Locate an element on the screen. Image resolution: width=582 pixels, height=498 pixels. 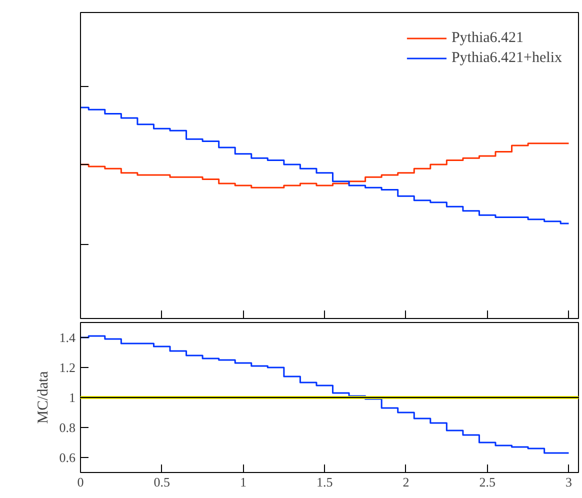
x-tick-label: 1 is located at coordinates (243, 482).